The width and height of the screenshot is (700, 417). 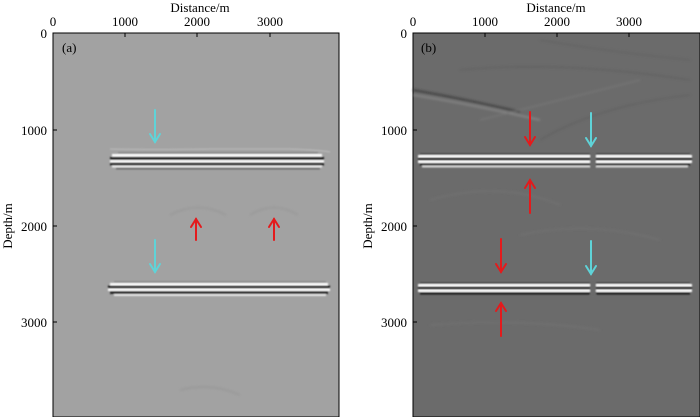 What do you see at coordinates (234, 301) in the screenshot?
I see `panel-a-faint-diffractions` at bounding box center [234, 301].